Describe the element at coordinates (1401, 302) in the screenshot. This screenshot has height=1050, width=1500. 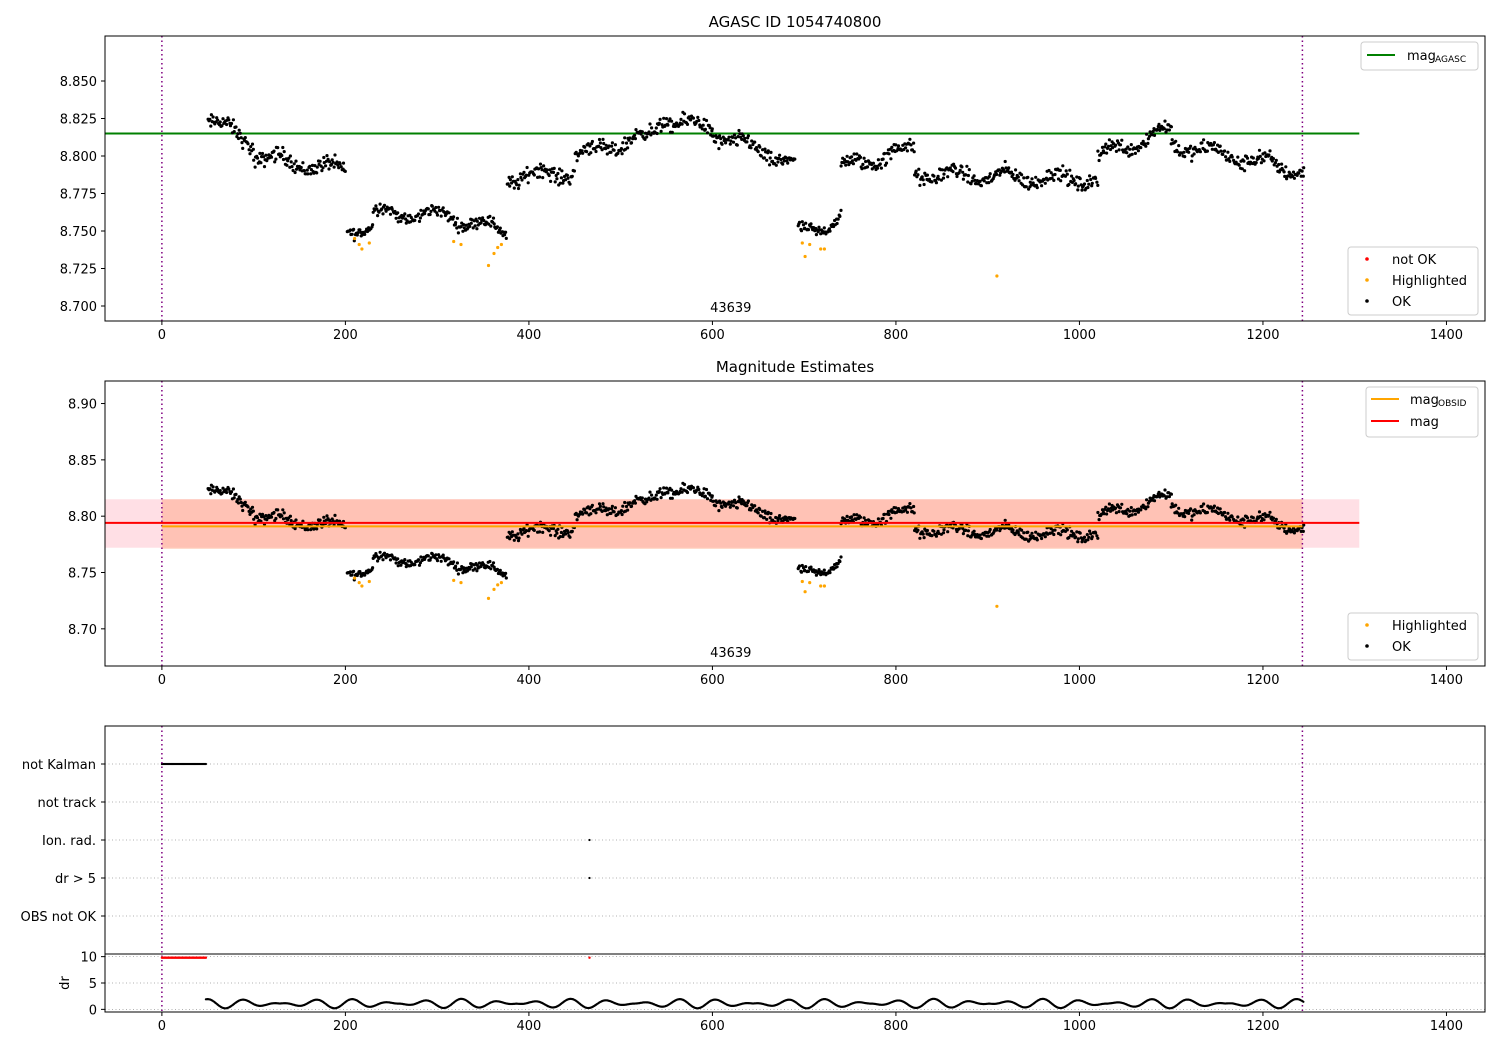
I see `legend-label: OK` at that location.